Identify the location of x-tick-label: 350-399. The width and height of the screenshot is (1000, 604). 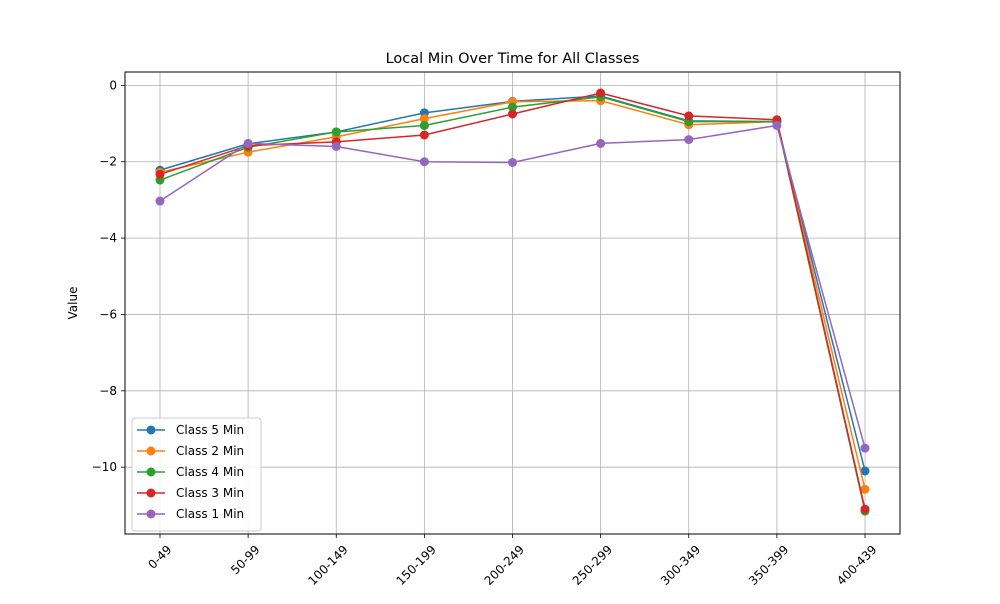
(768, 565).